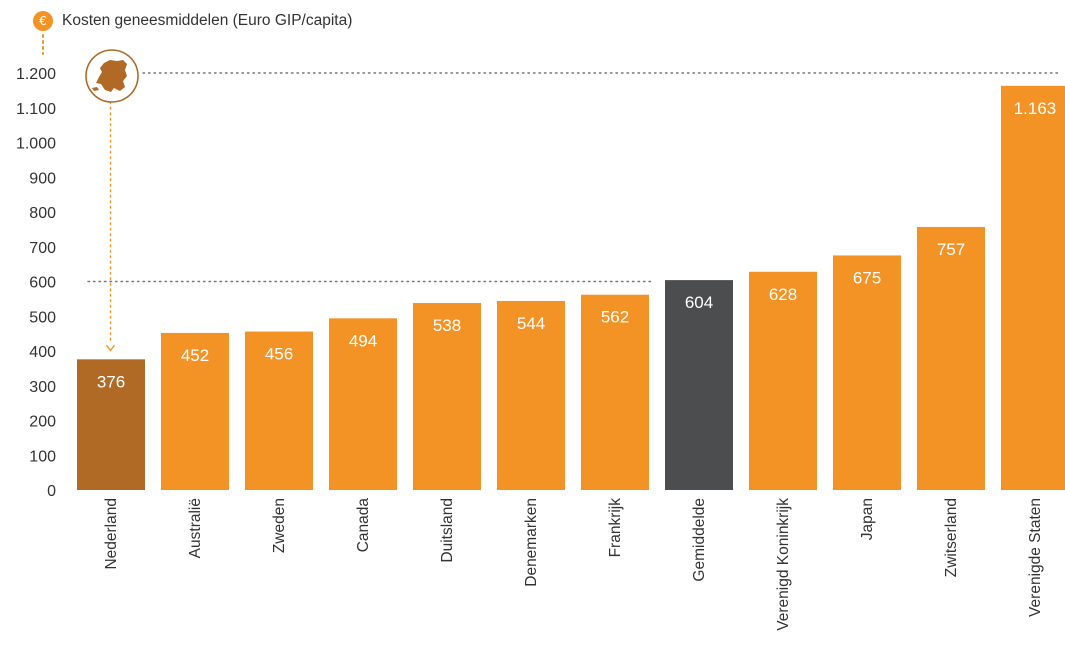 This screenshot has width=1065, height=659. Describe the element at coordinates (195, 355) in the screenshot. I see `bar-value-label: 452` at that location.